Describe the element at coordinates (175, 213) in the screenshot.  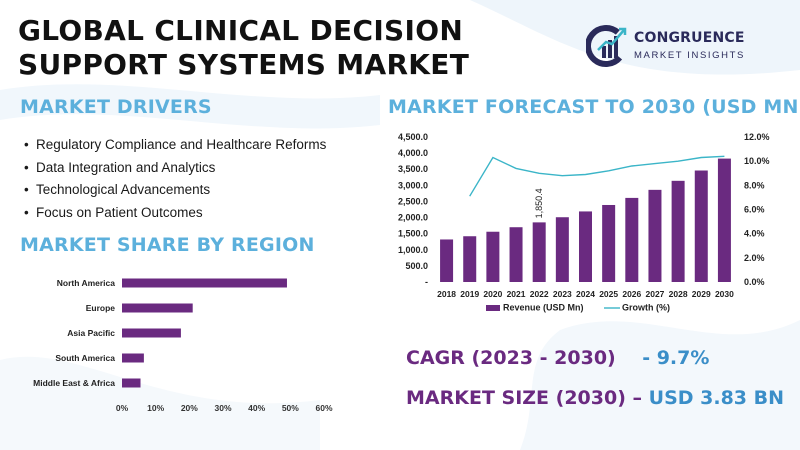
I see `driver-item: Focus on Patient Outcomes` at that location.